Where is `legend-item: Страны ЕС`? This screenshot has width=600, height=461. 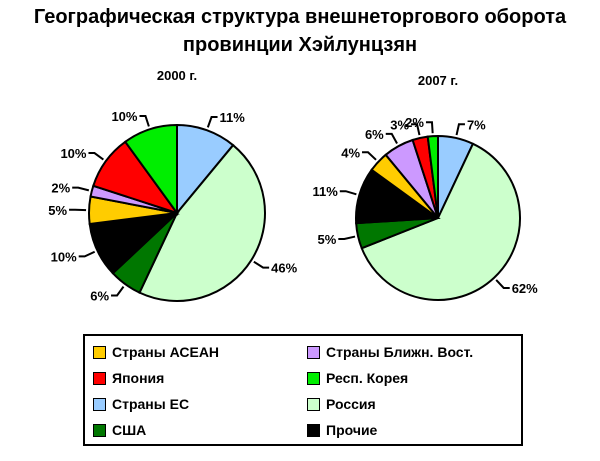 legend-item: Страны ЕС is located at coordinates (141, 404).